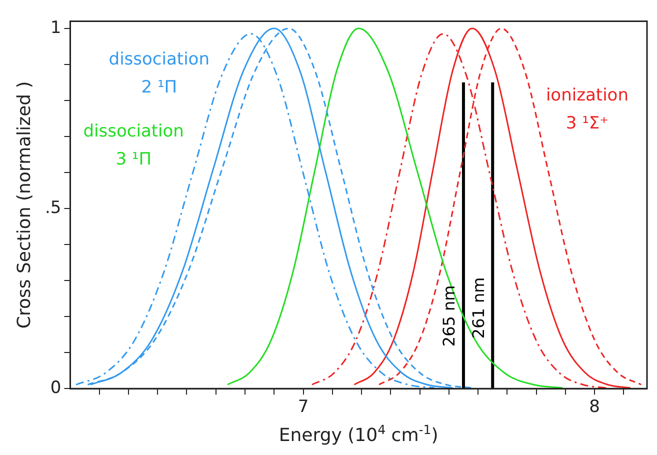 The height and width of the screenshot is (455, 657). I want to click on text: 265 nm, so click(449, 316).